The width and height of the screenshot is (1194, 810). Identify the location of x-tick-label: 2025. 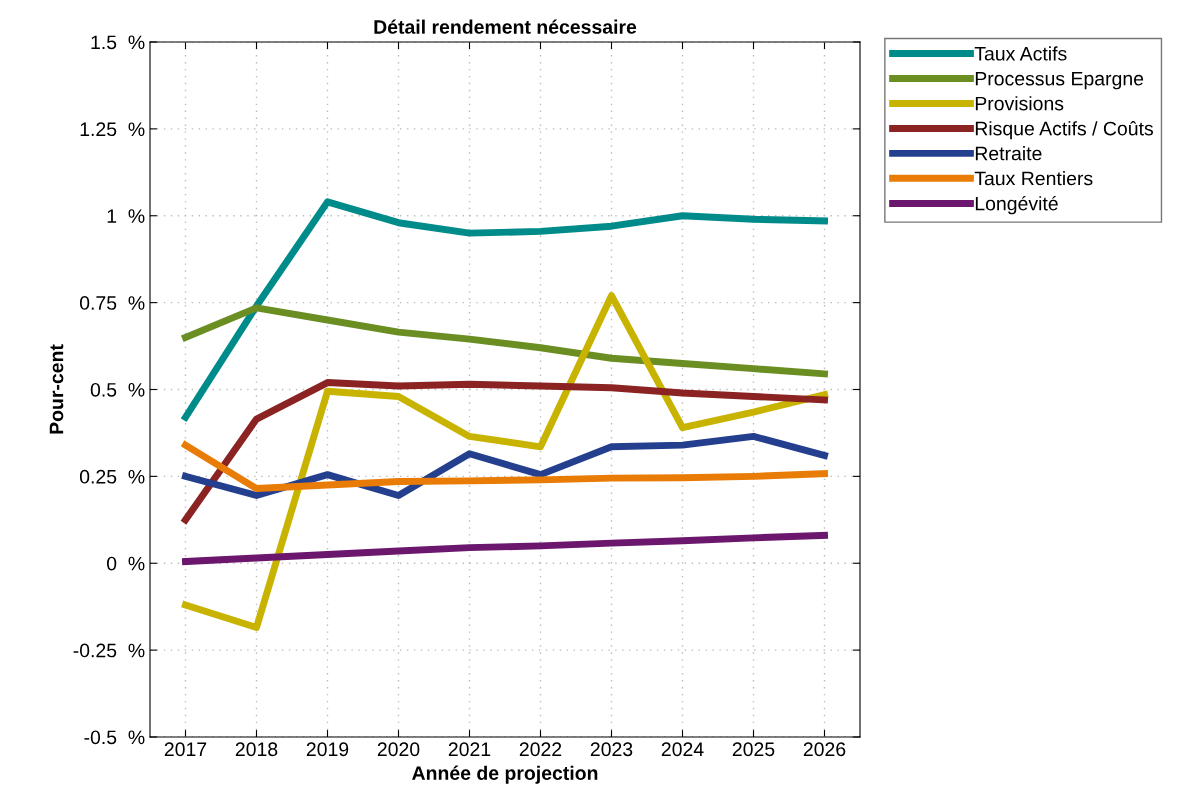
(753, 749).